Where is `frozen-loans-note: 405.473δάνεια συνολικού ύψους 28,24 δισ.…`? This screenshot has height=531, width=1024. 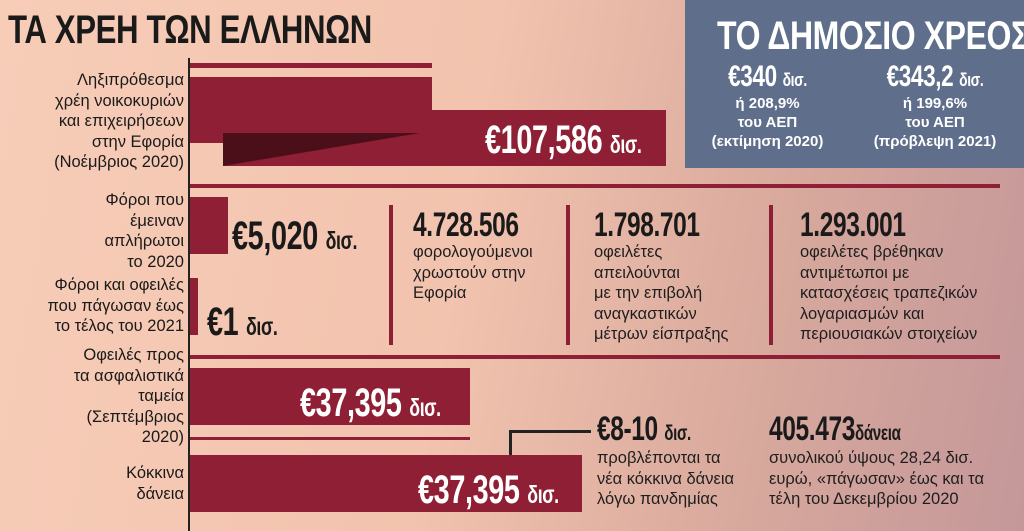 frozen-loans-note: 405.473δάνεια συνολικού ύψους 28,24 δισ.… is located at coordinates (876, 459).